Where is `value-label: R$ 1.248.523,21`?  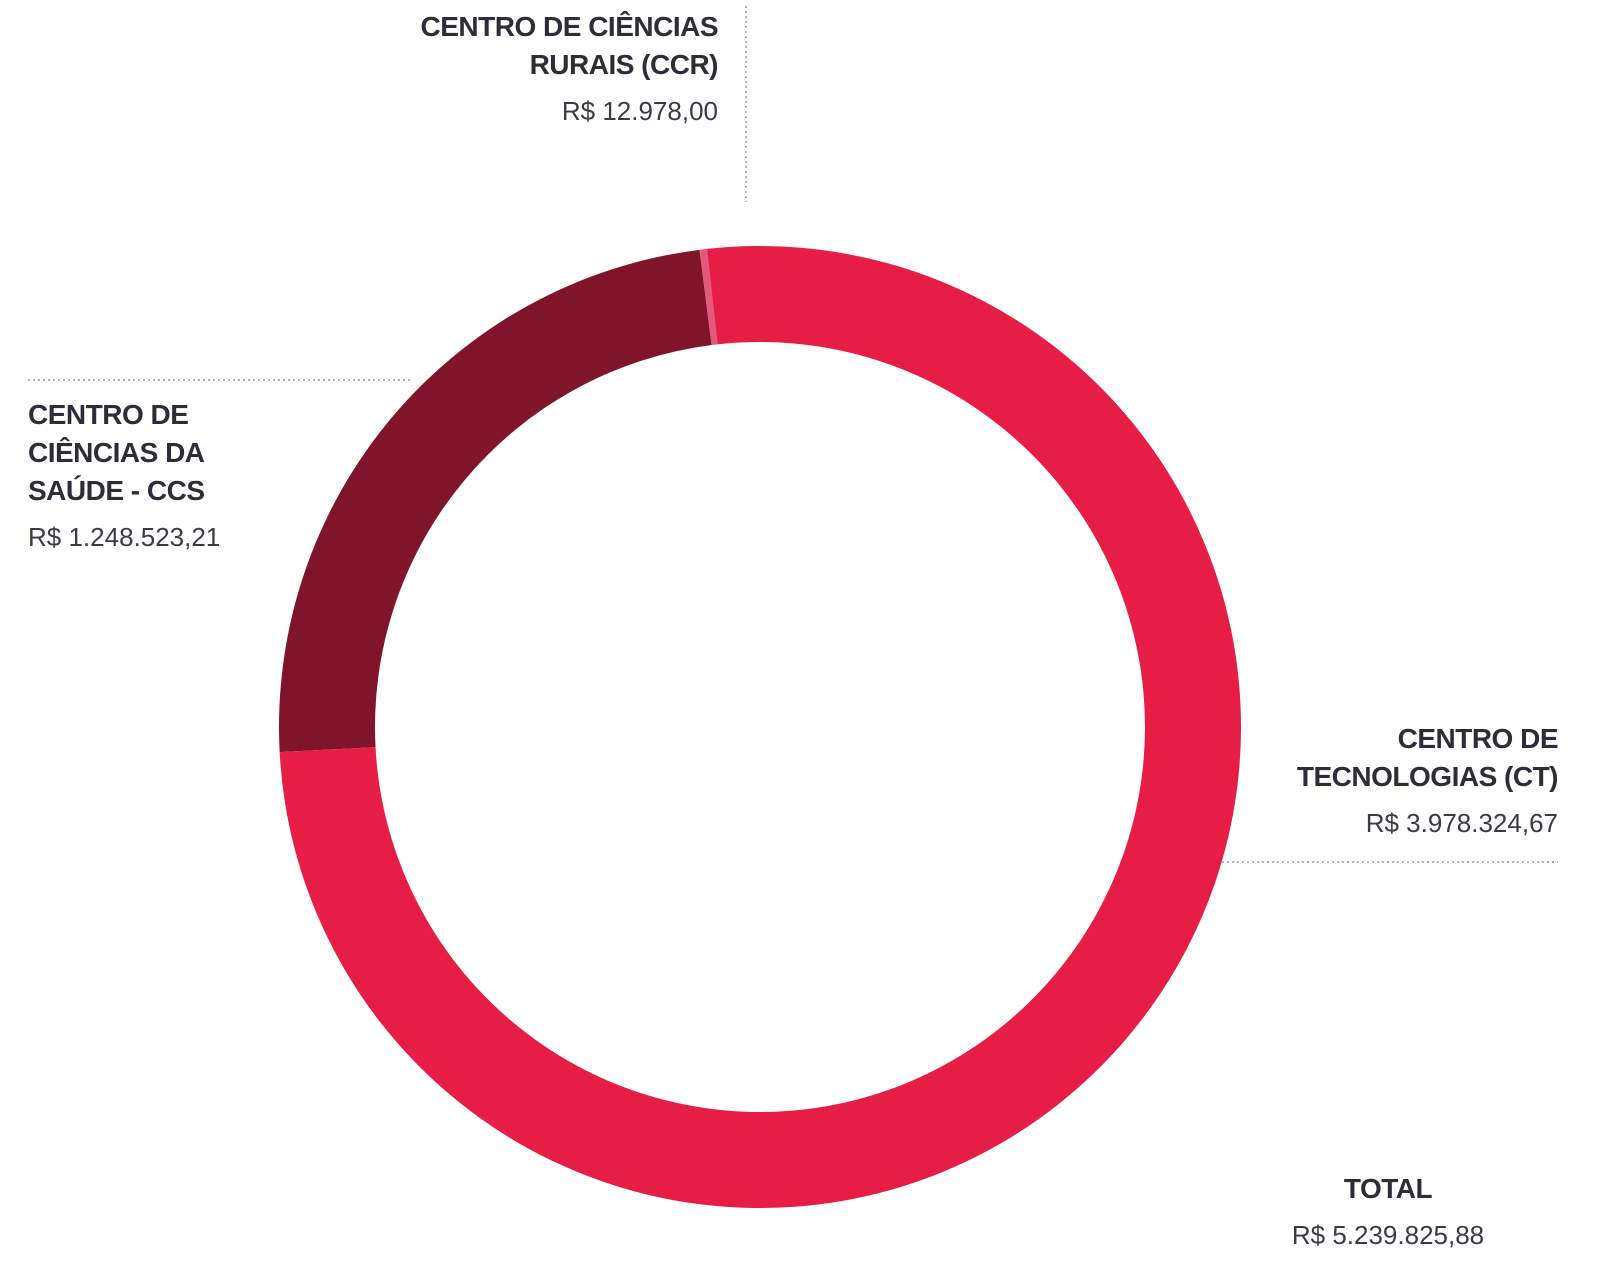 value-label: R$ 1.248.523,21 is located at coordinates (124, 537).